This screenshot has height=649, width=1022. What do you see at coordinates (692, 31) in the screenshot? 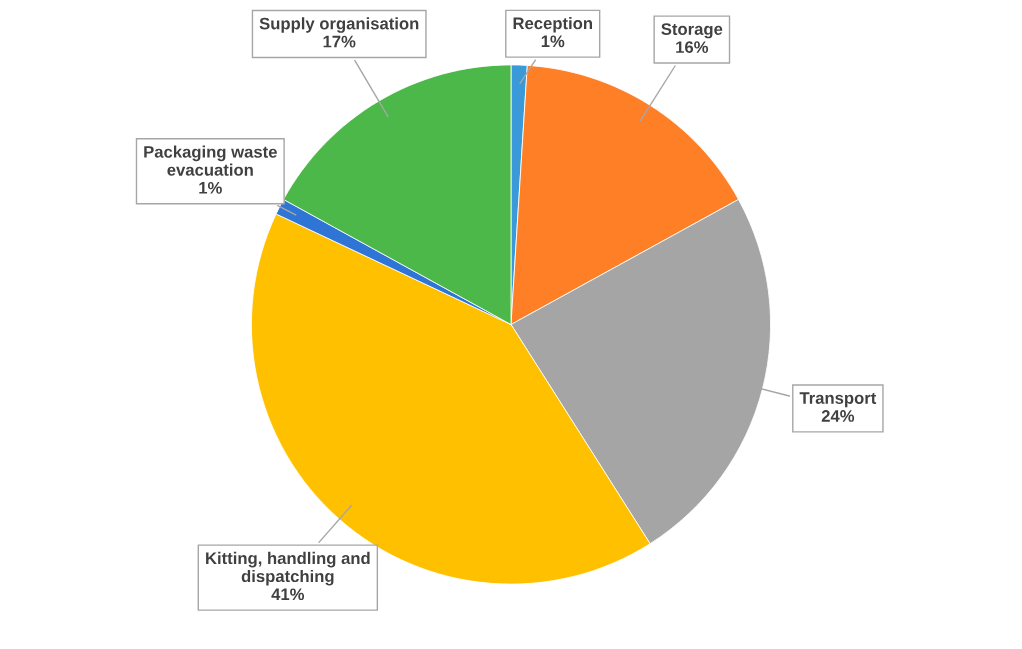
I see `slice-label: Storage` at bounding box center [692, 31].